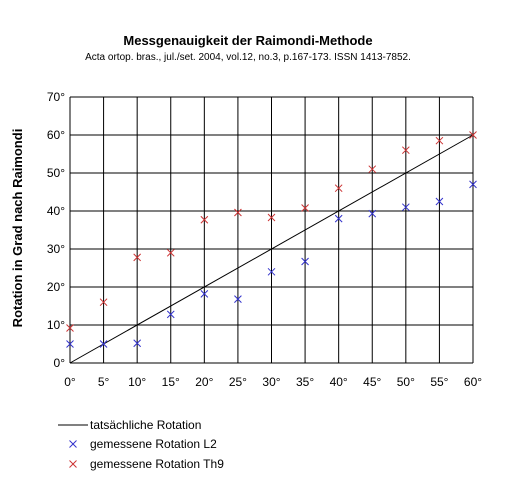  Describe the element at coordinates (56, 211) in the screenshot. I see `y-tick-label: 40°` at that location.